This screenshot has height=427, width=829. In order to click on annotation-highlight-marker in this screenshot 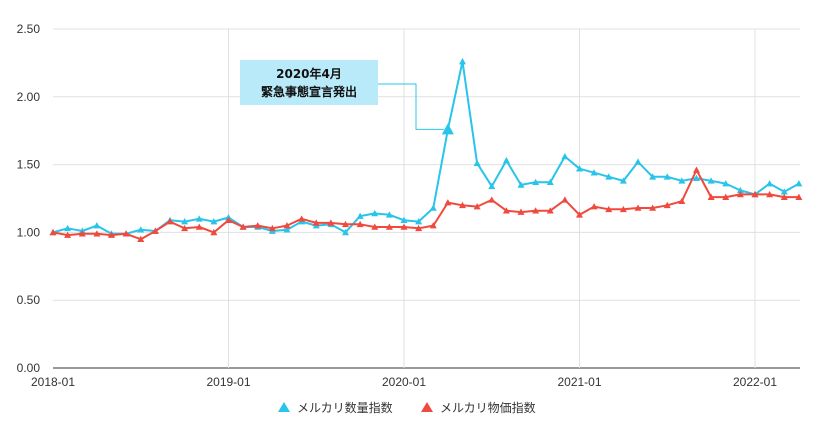, I will do `click(447, 129)`.